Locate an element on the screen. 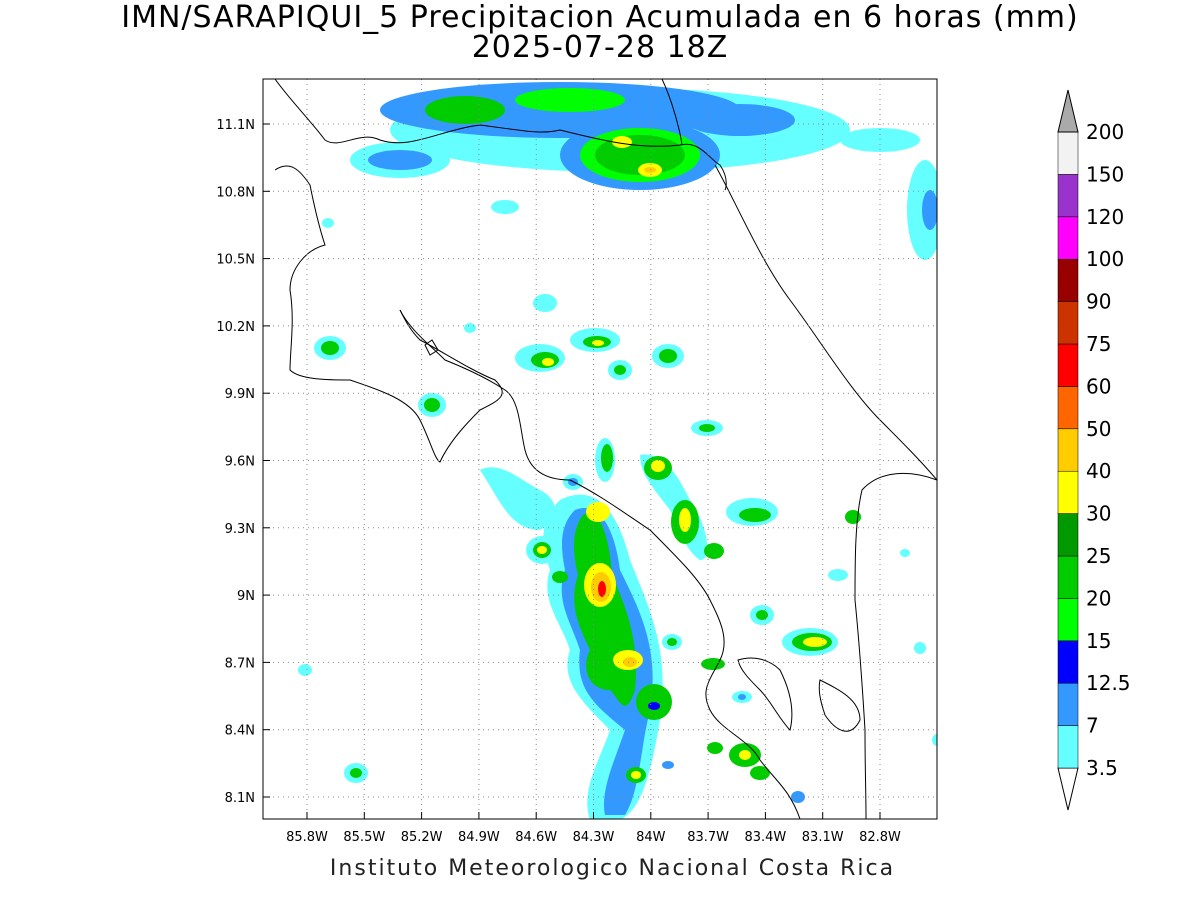 The image size is (1200, 900). lon-tick-label: 85.8W is located at coordinates (307, 837).